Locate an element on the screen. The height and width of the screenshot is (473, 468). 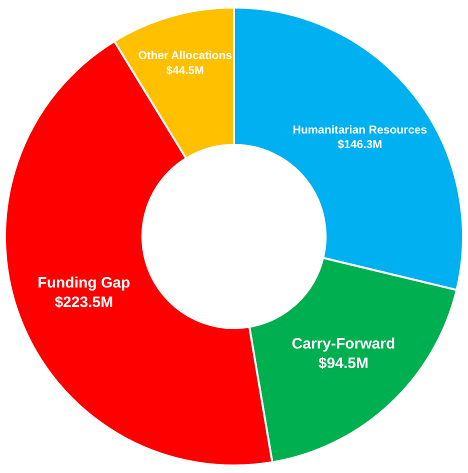
data-label: $146.3M is located at coordinates (360, 145).